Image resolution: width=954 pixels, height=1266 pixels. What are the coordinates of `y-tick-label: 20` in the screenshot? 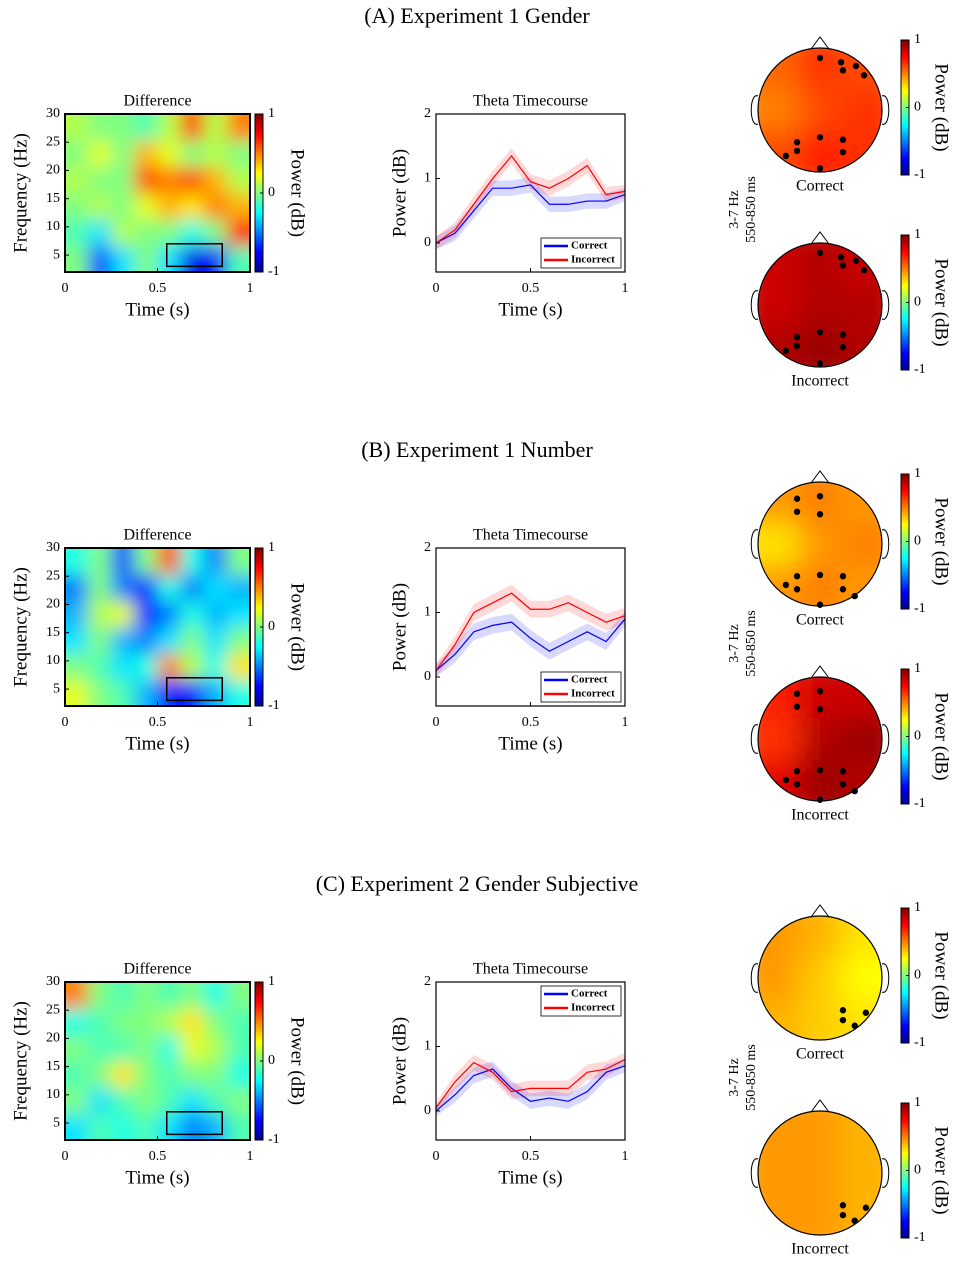 It's located at (53, 170).